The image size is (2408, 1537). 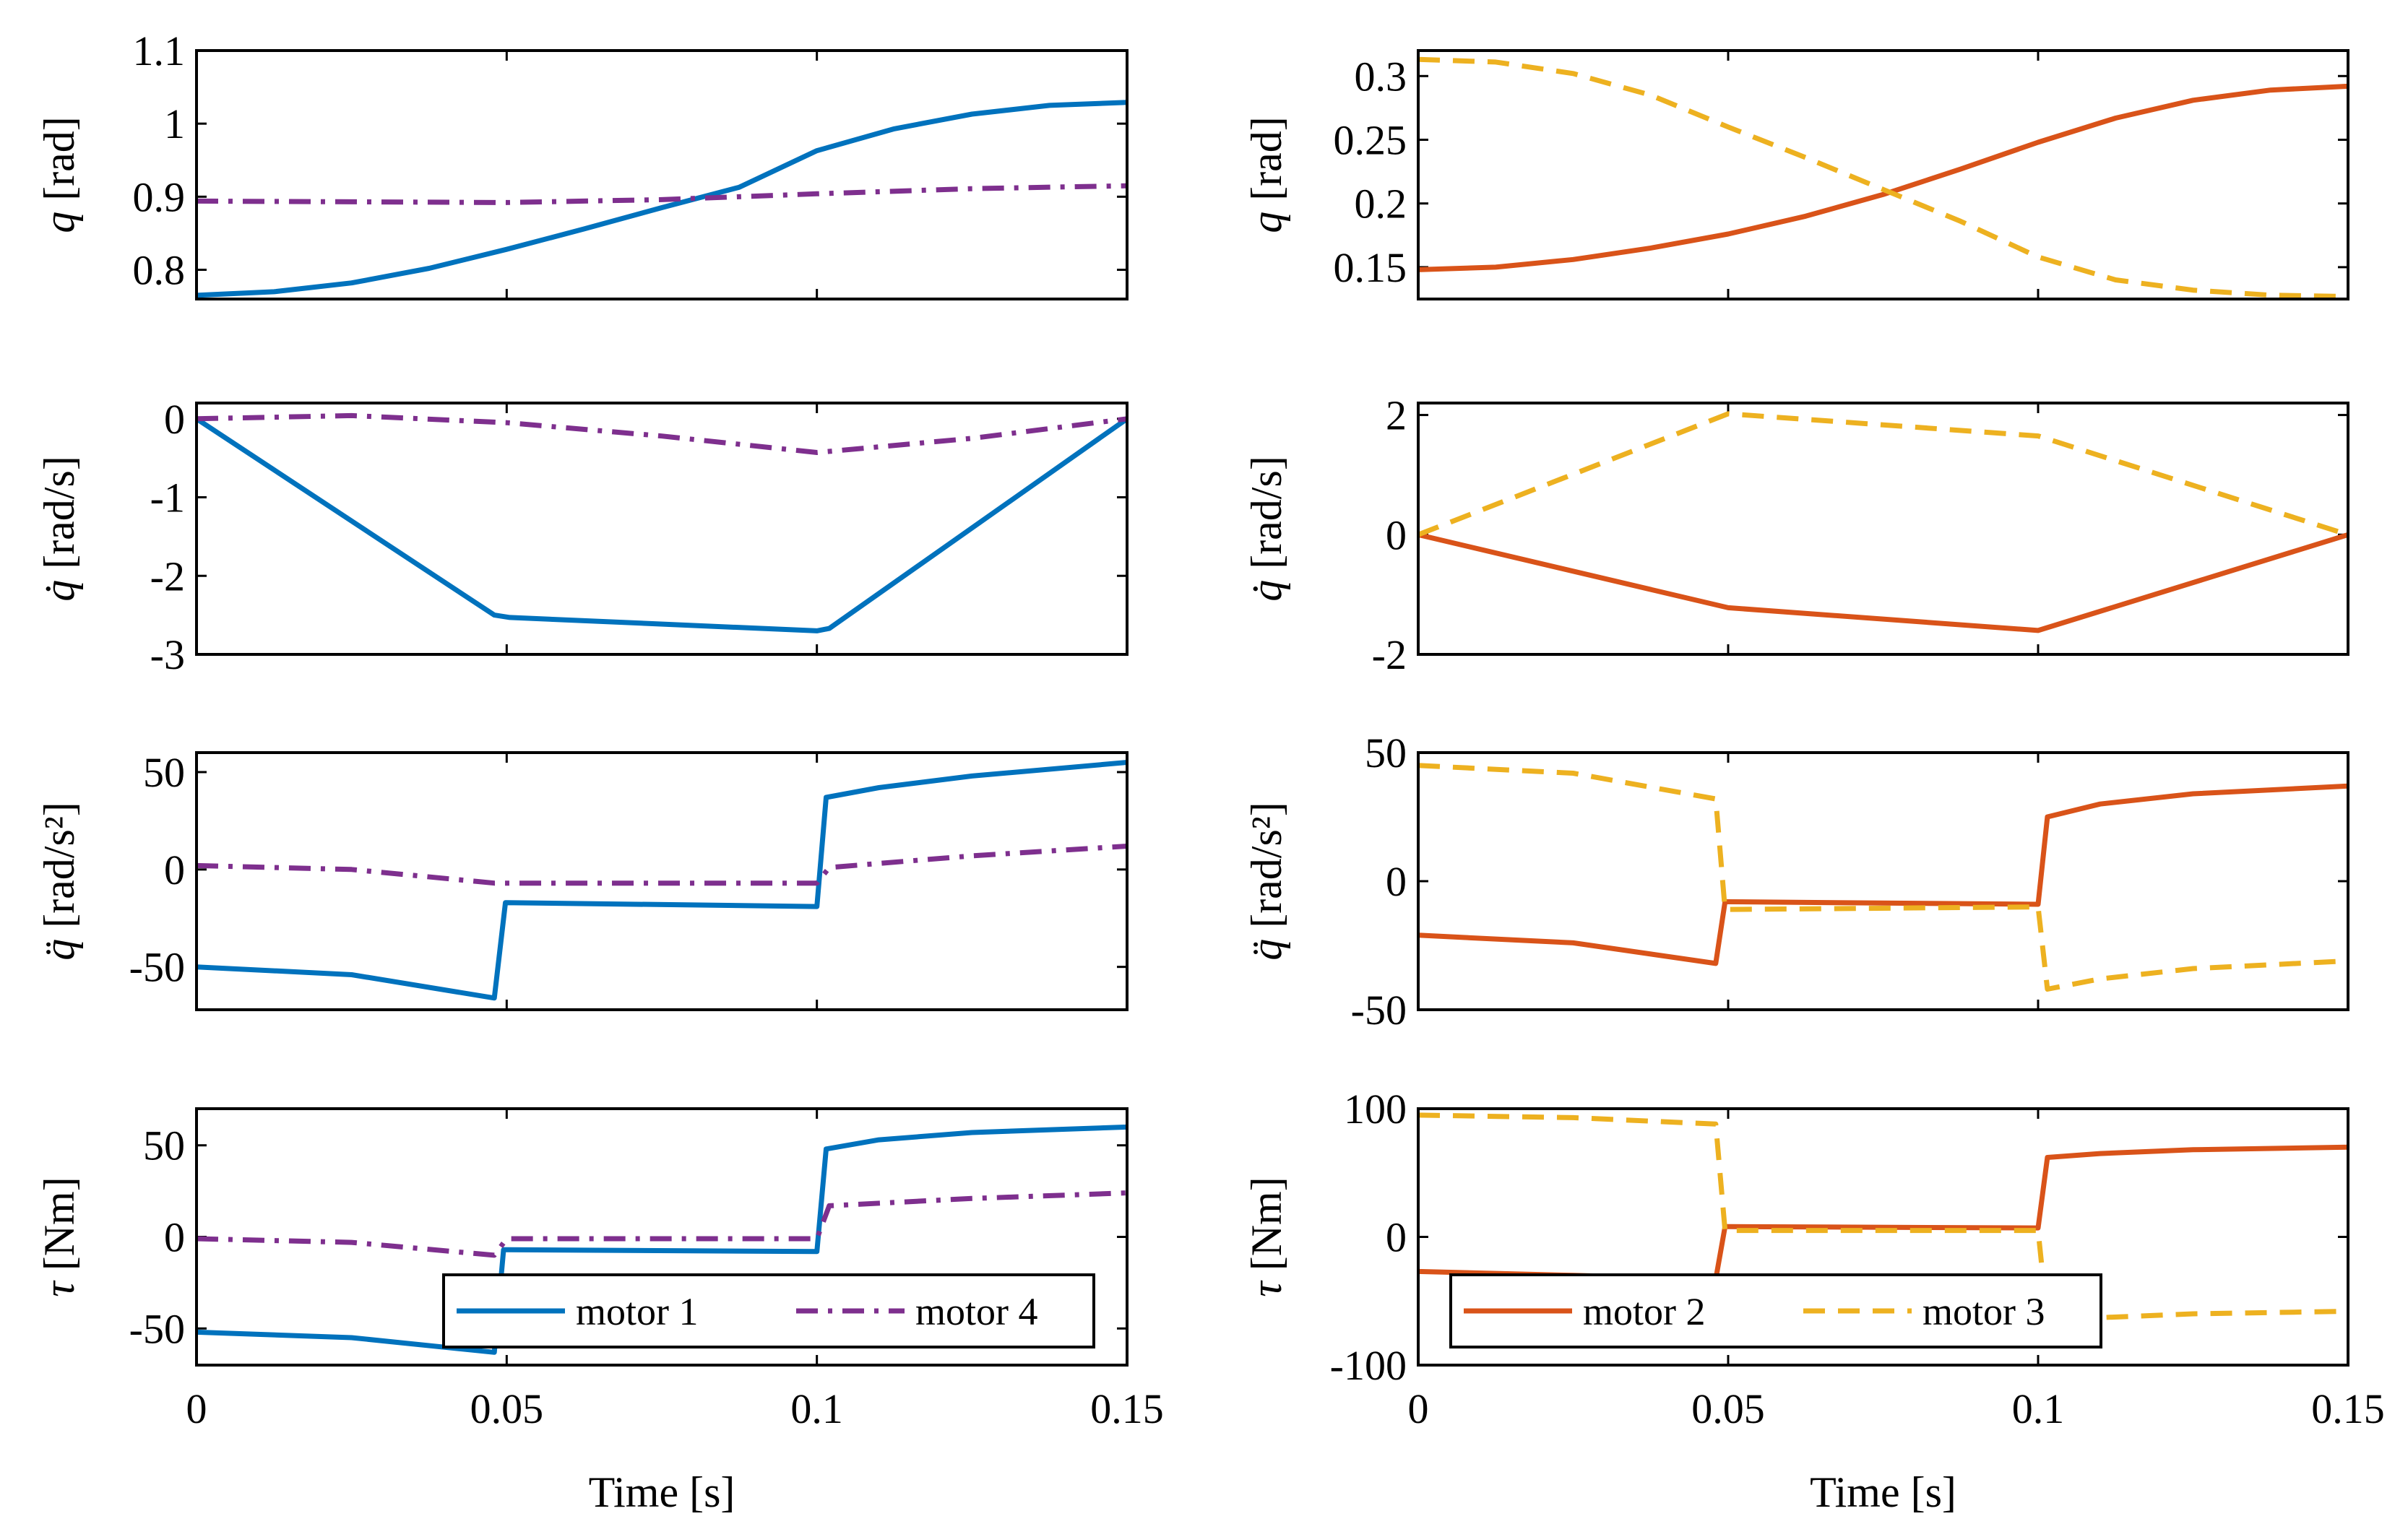 I want to click on y-tick-label: 0.2, so click(x=1381, y=204).